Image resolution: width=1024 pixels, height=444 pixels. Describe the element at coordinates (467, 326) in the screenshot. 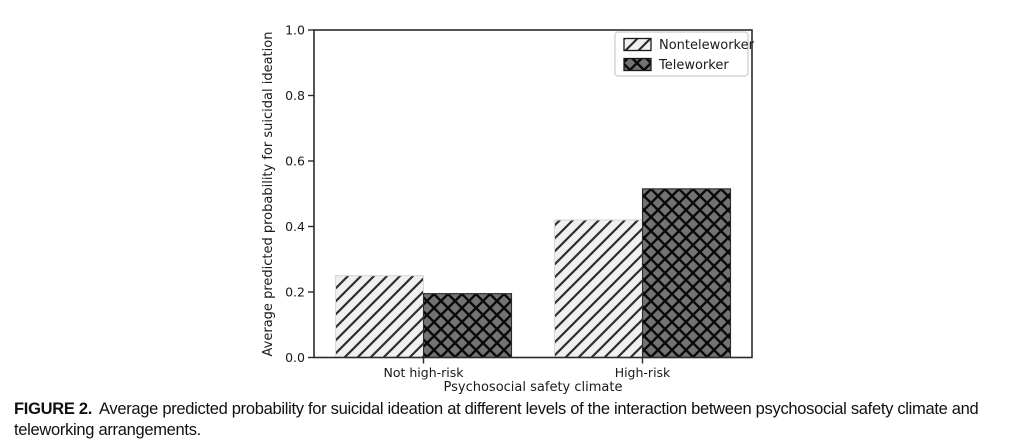

I see `bar-teleworker-not-high-risk` at that location.